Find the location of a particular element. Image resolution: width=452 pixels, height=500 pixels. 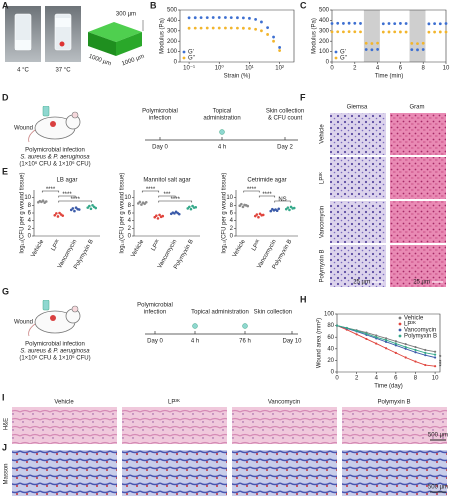

infection-label: Polymicrobial infection is located at coordinates (55, 151).